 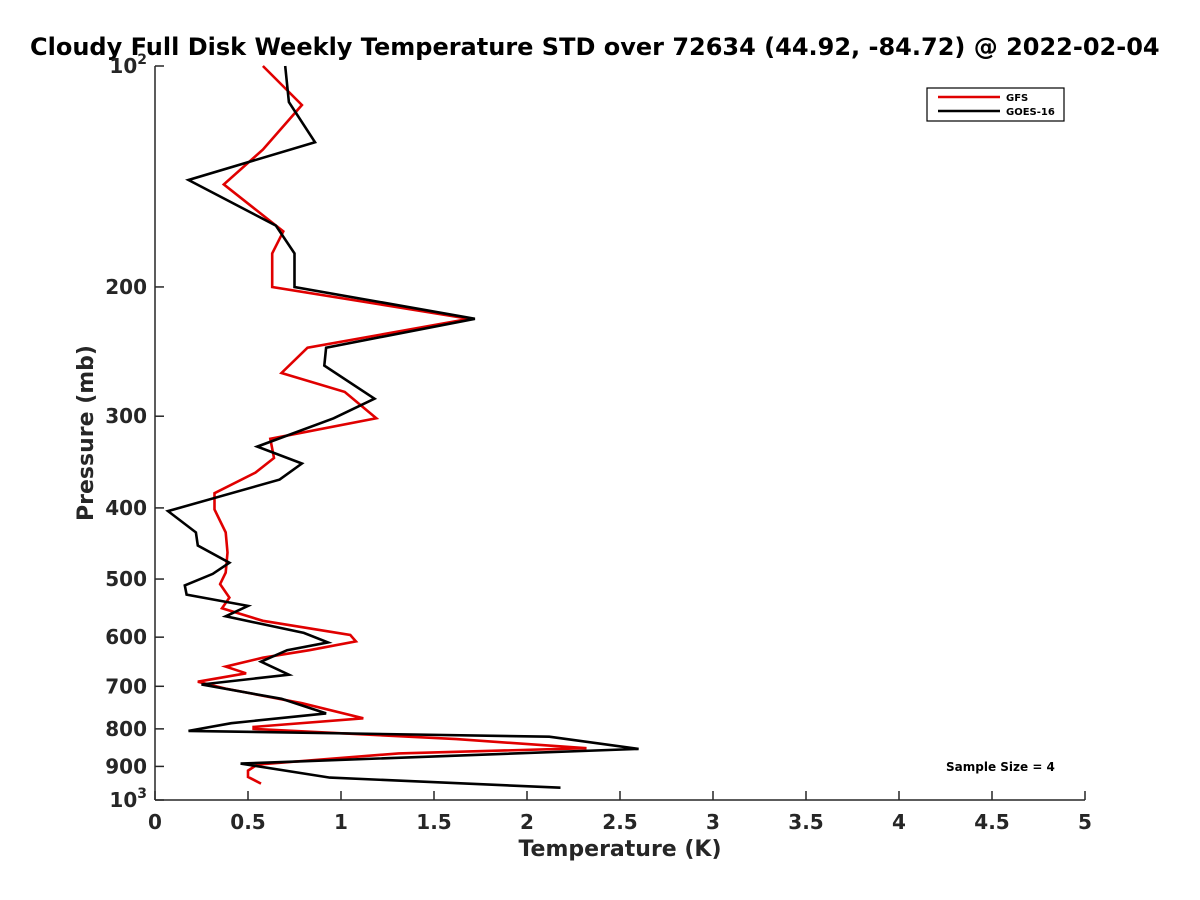 What do you see at coordinates (126, 579) in the screenshot?
I see `y-tick-label: 500` at bounding box center [126, 579].